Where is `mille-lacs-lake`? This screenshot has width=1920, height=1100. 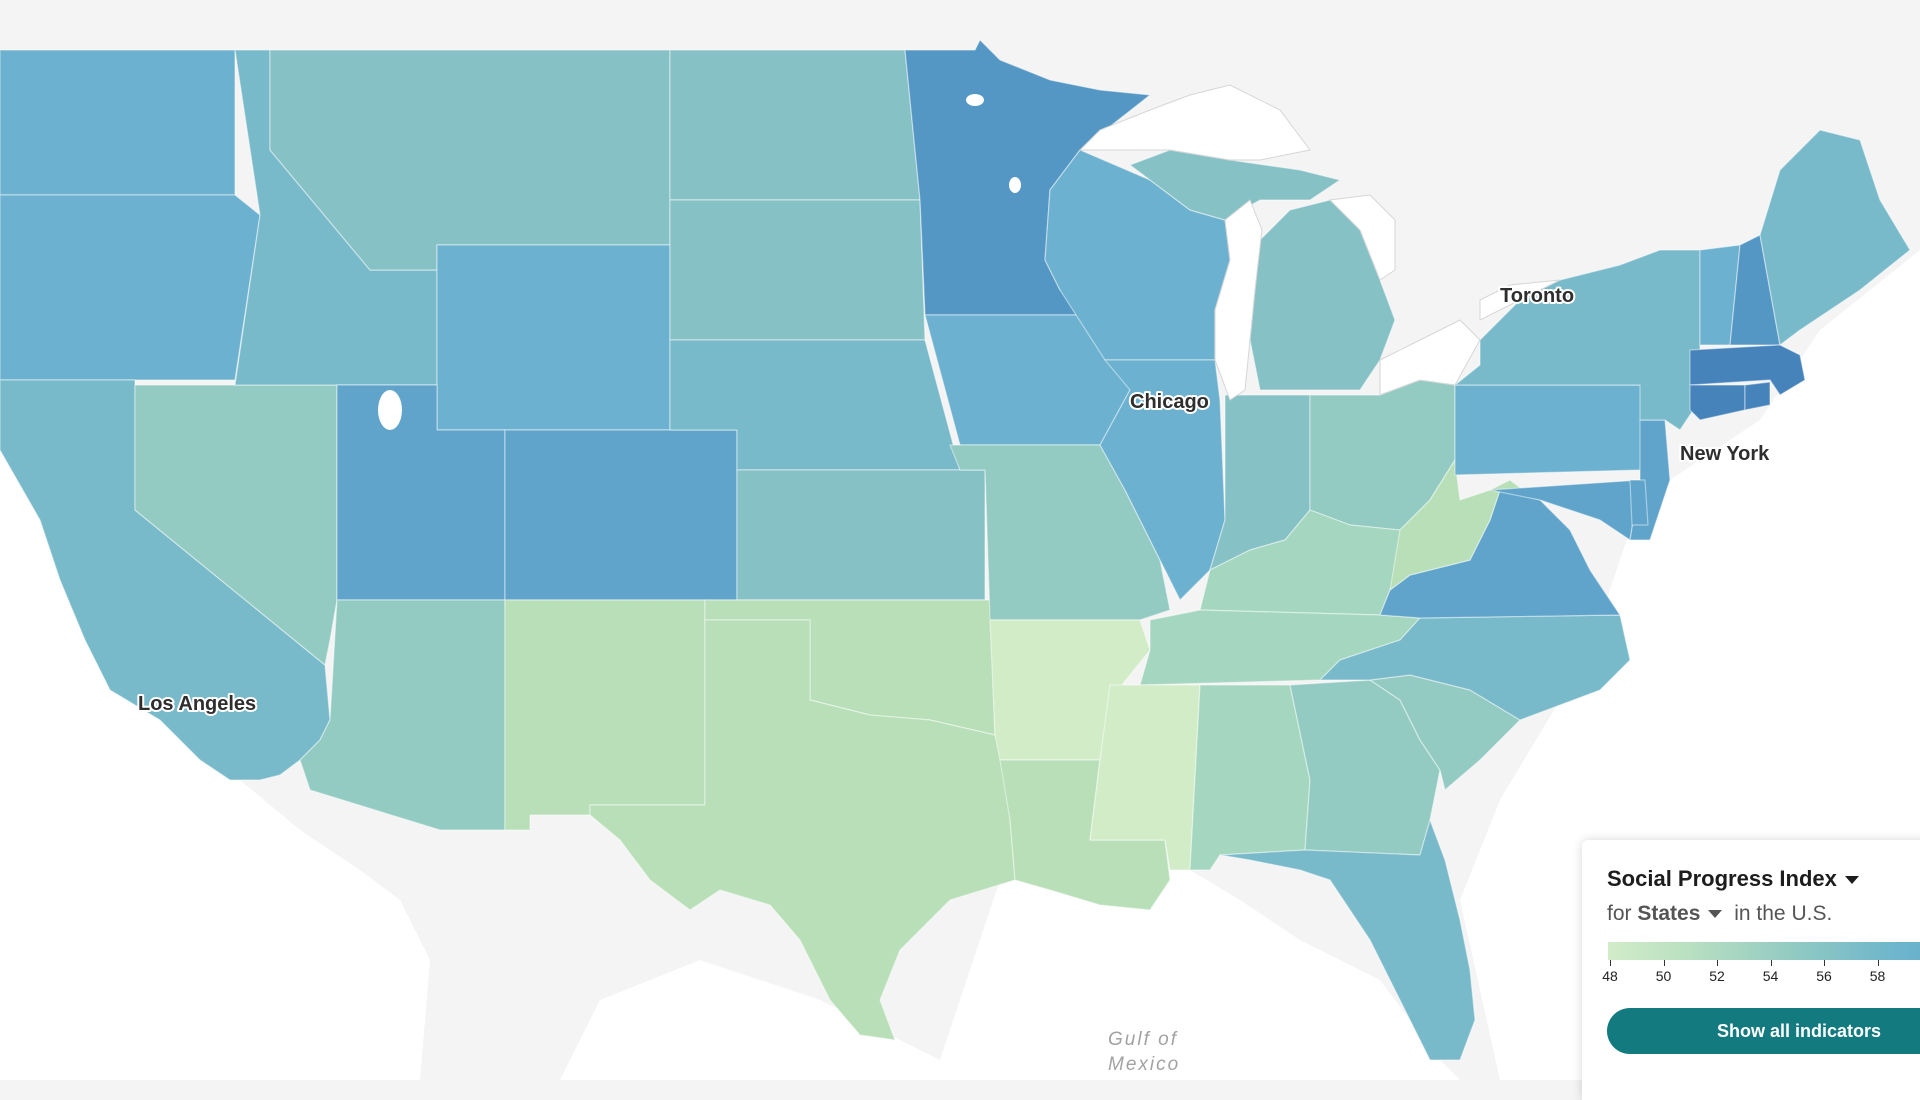 mille-lacs-lake is located at coordinates (1015, 185).